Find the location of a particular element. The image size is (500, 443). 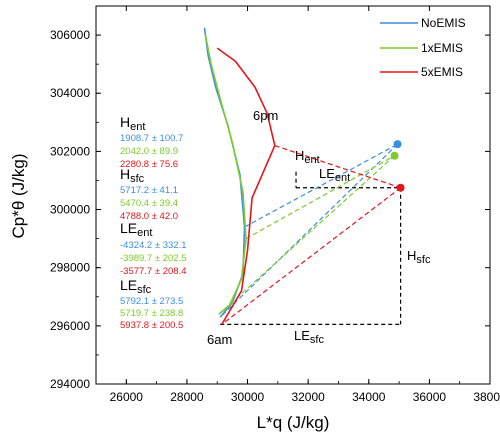

le-sfc-label: LEsfc is located at coordinates (309, 337).